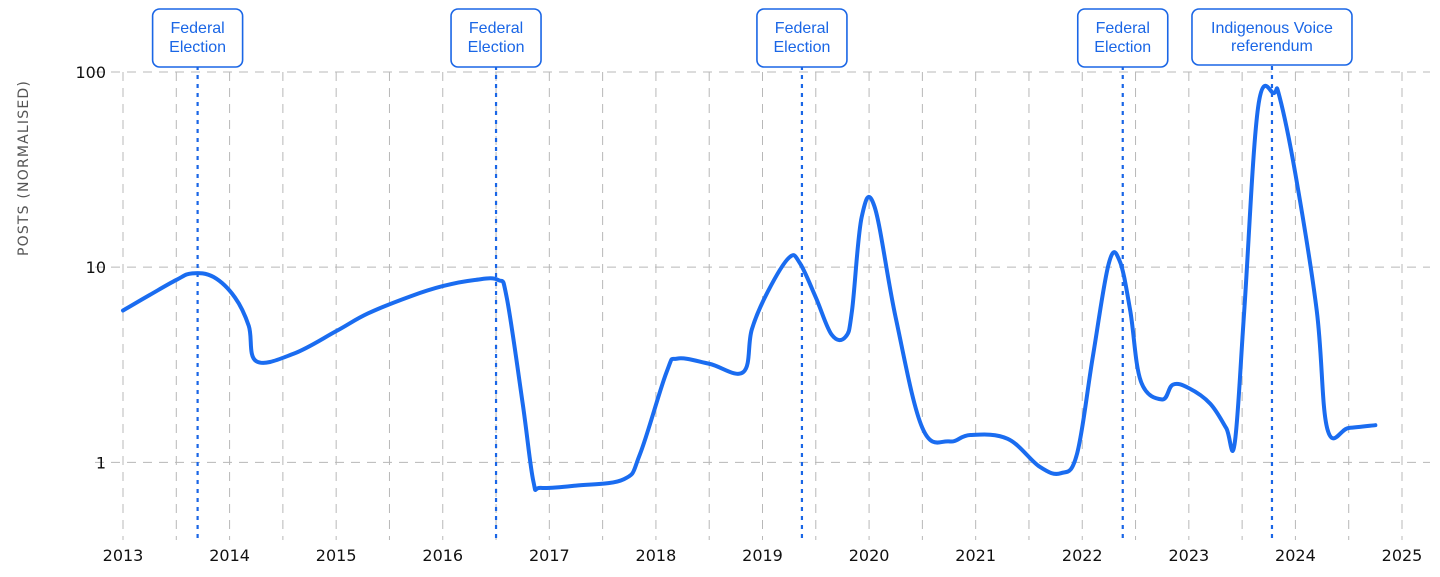  Describe the element at coordinates (96, 267) in the screenshot. I see `y-tick-label: 10` at that location.